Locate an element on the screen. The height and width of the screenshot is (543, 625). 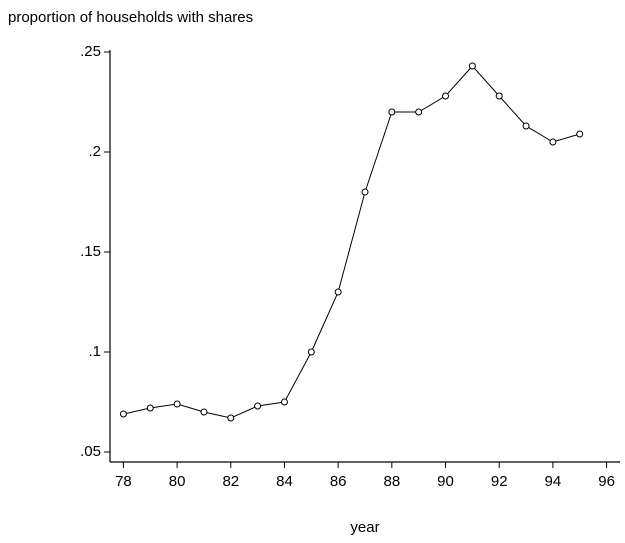
x-tick-label: 92 is located at coordinates (499, 481).